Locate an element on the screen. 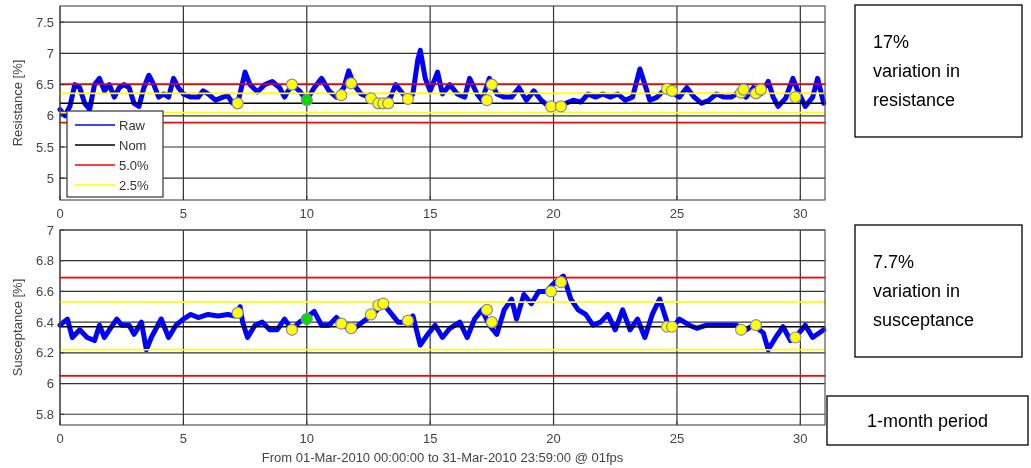 The image size is (1031, 468). x-axis-title: From 01-Mar-2010 00:00:00 to 31-Mar-2010 23:59:00 @ 01fps is located at coordinates (442, 457).